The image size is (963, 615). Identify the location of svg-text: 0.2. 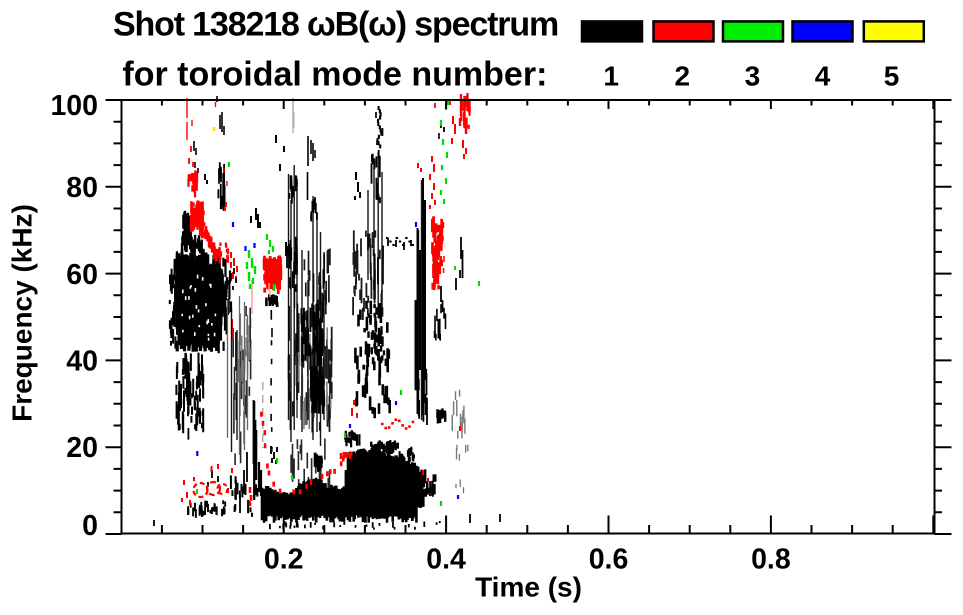
(284, 560).